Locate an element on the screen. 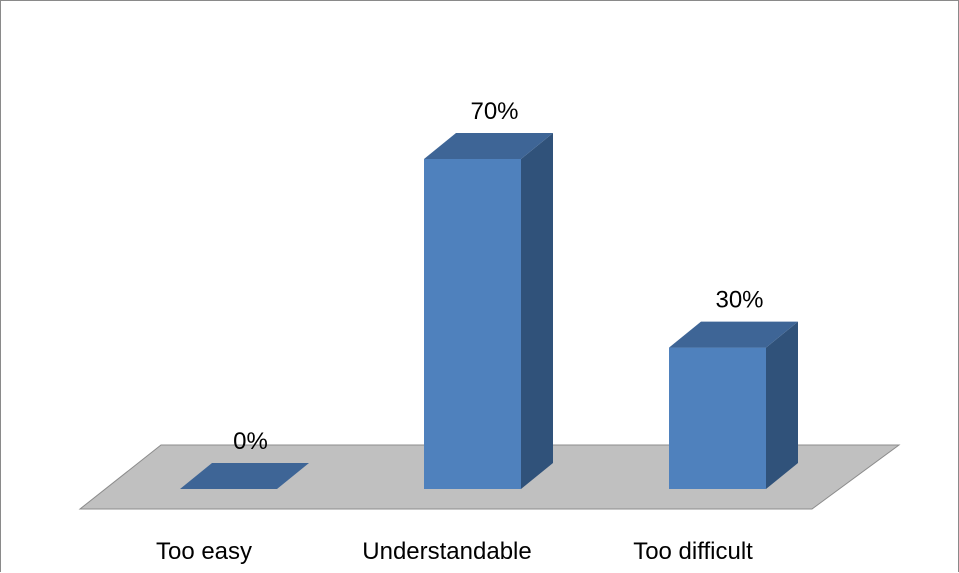  bar-too-difficult is located at coordinates (733, 405).